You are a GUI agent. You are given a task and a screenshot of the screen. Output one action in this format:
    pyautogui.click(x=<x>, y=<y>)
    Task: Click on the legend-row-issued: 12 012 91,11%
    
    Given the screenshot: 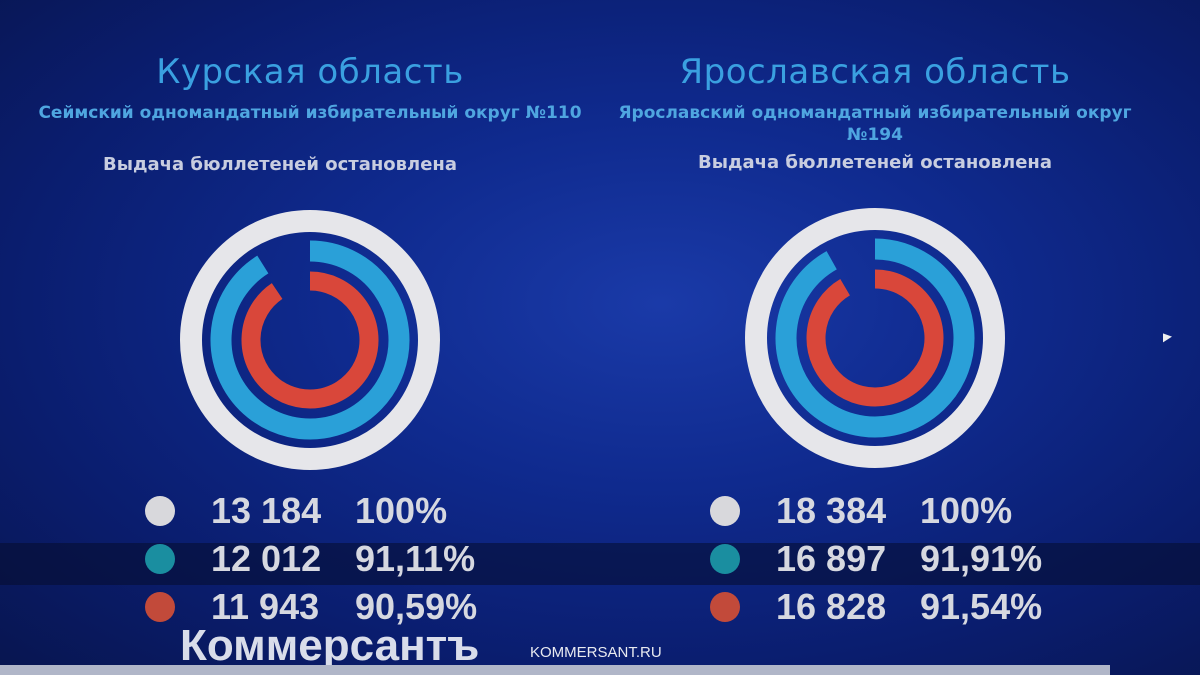 What is the action you would take?
    pyautogui.click(x=311, y=559)
    